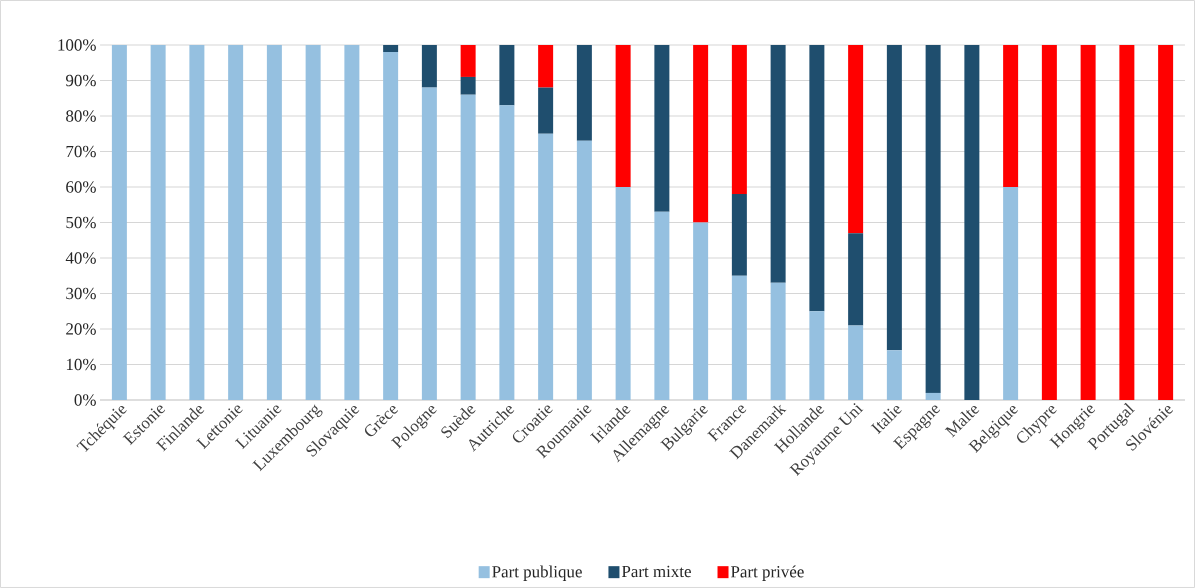 The width and height of the screenshot is (1195, 588). Describe the element at coordinates (537, 573) in the screenshot. I see `legend-label: Part publique` at that location.